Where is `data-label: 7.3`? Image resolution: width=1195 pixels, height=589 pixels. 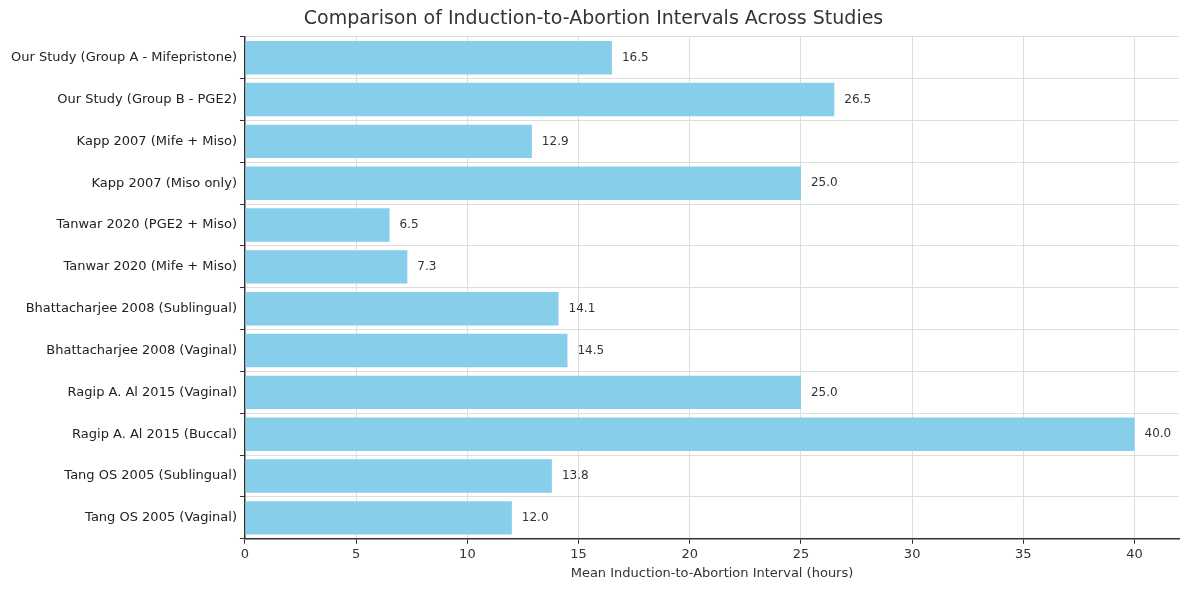 data-label: 7.3 is located at coordinates (427, 266).